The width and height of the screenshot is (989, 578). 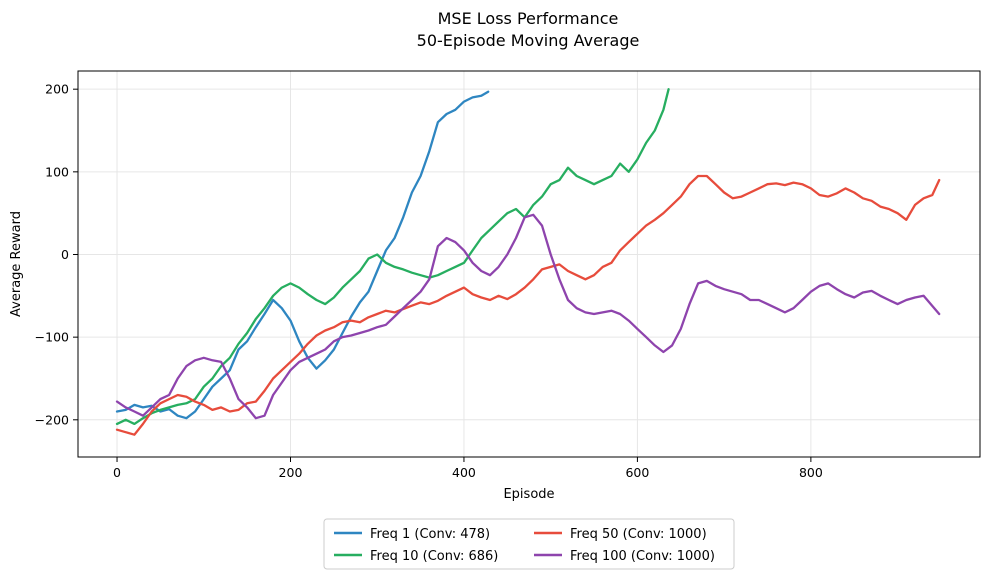 What do you see at coordinates (52, 337) in the screenshot?
I see `y-tick-label: −100` at bounding box center [52, 337].